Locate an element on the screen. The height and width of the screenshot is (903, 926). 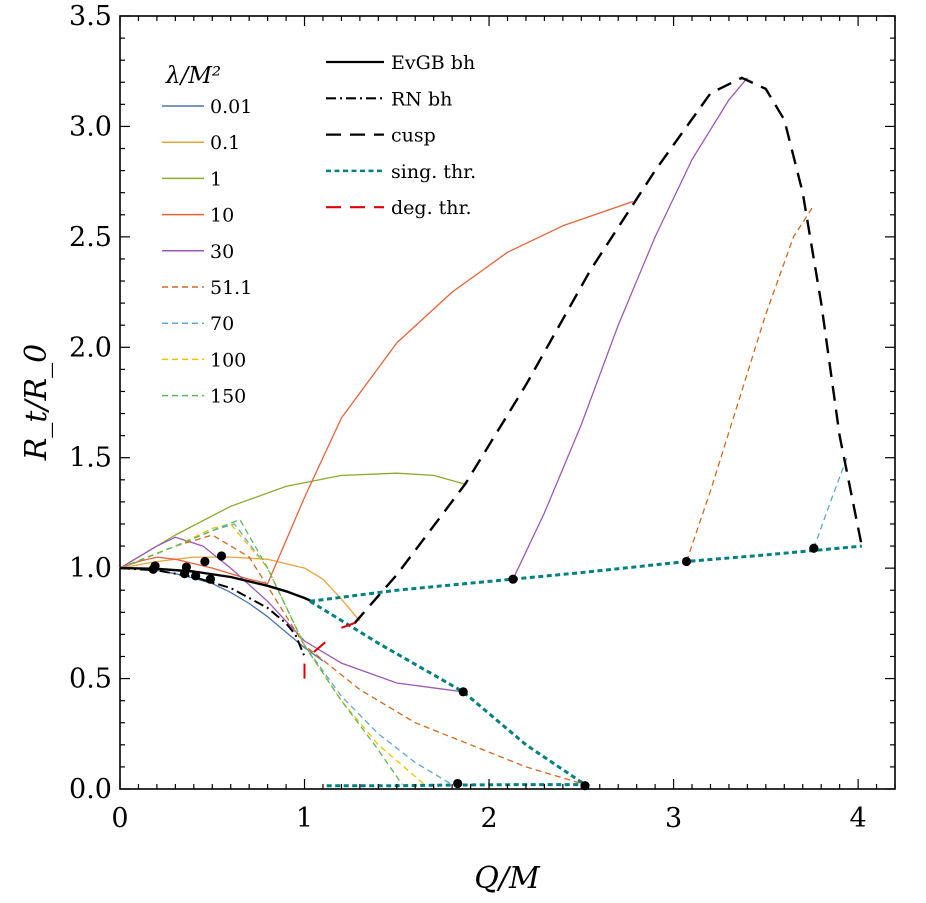
legend-lambda-label-100: 100 is located at coordinates (228, 360).